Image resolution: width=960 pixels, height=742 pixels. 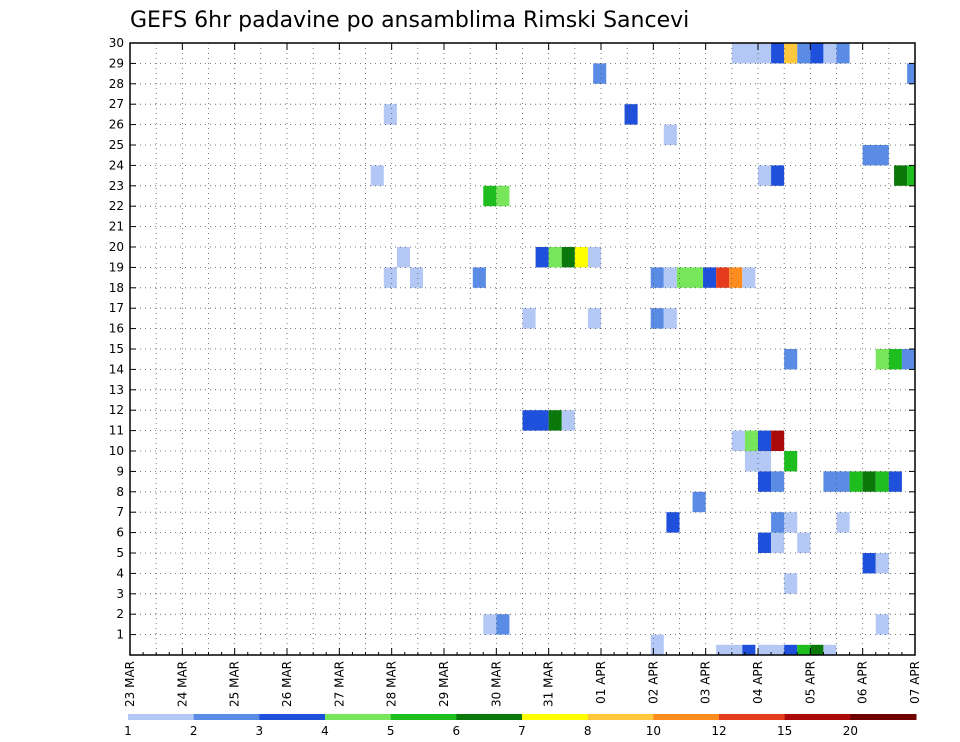 I want to click on y-tick-label: 29, so click(x=116, y=63).